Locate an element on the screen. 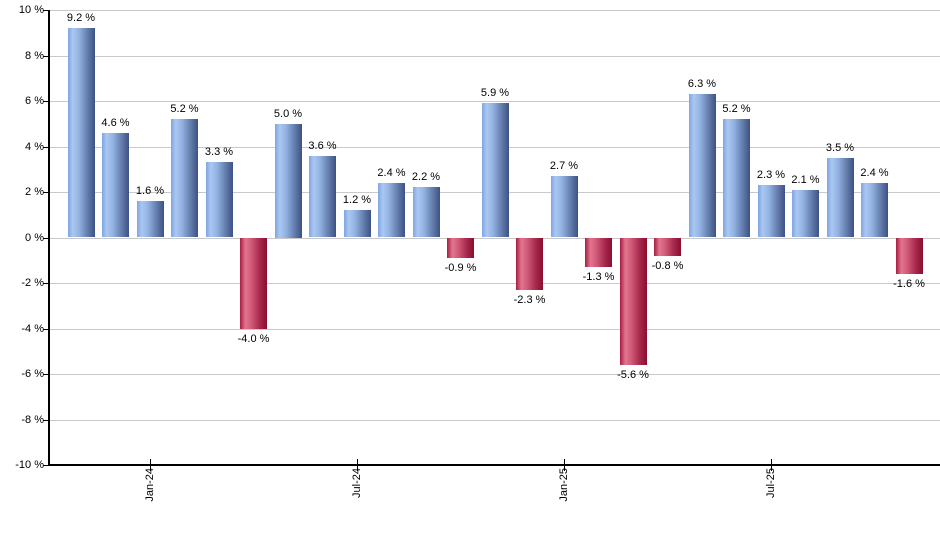  x-axis-tick-label: Jul-24 is located at coordinates (357, 483).